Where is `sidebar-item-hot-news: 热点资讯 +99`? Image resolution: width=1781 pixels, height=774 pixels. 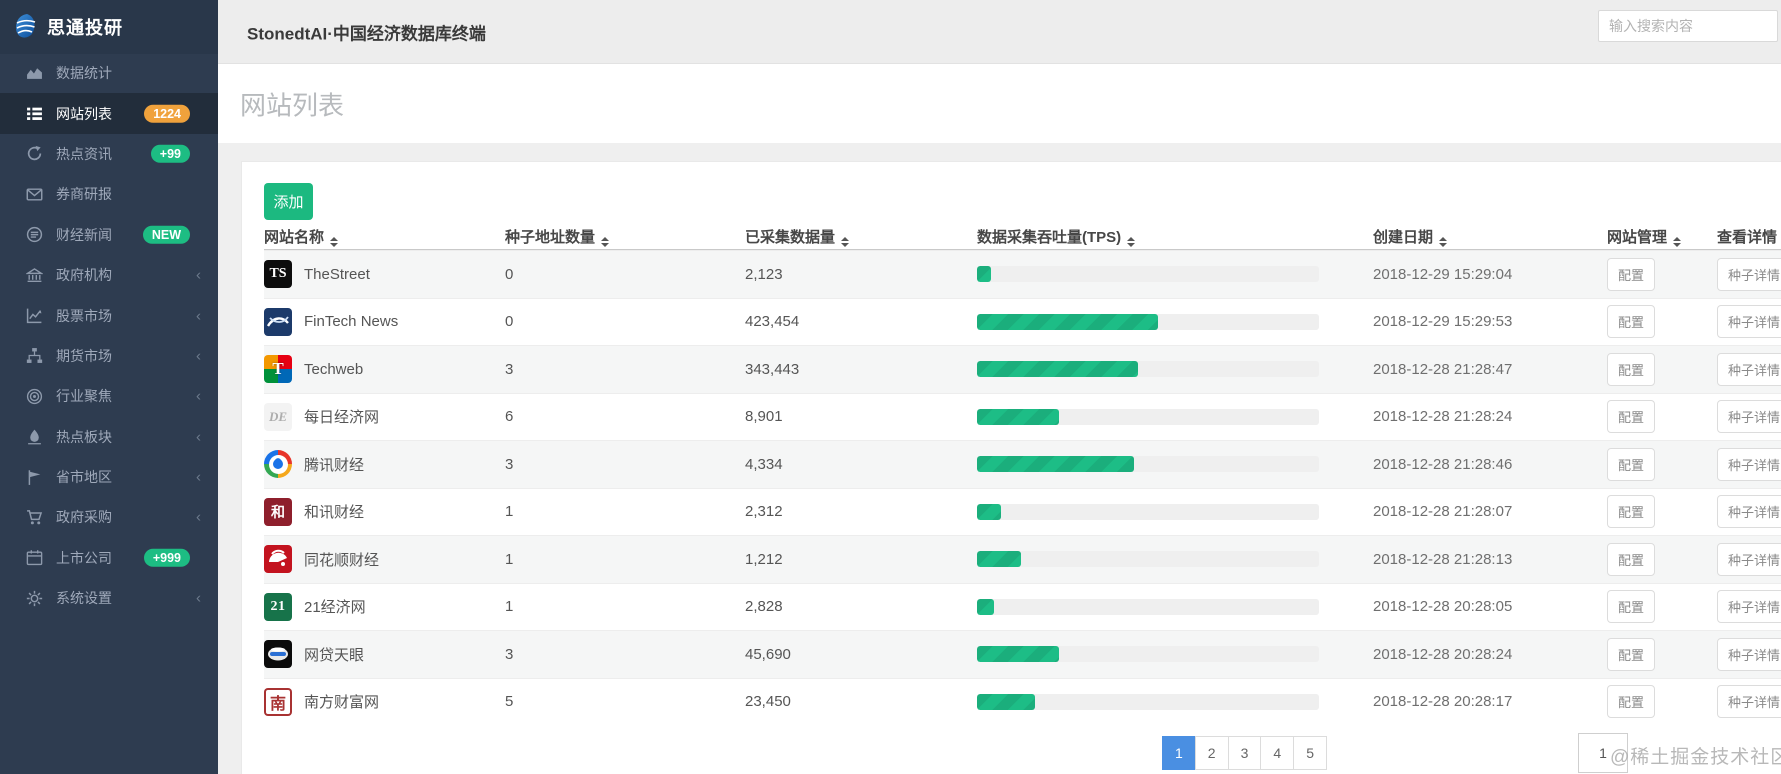 sidebar-item-hot-news: 热点资讯 +99 is located at coordinates (109, 154).